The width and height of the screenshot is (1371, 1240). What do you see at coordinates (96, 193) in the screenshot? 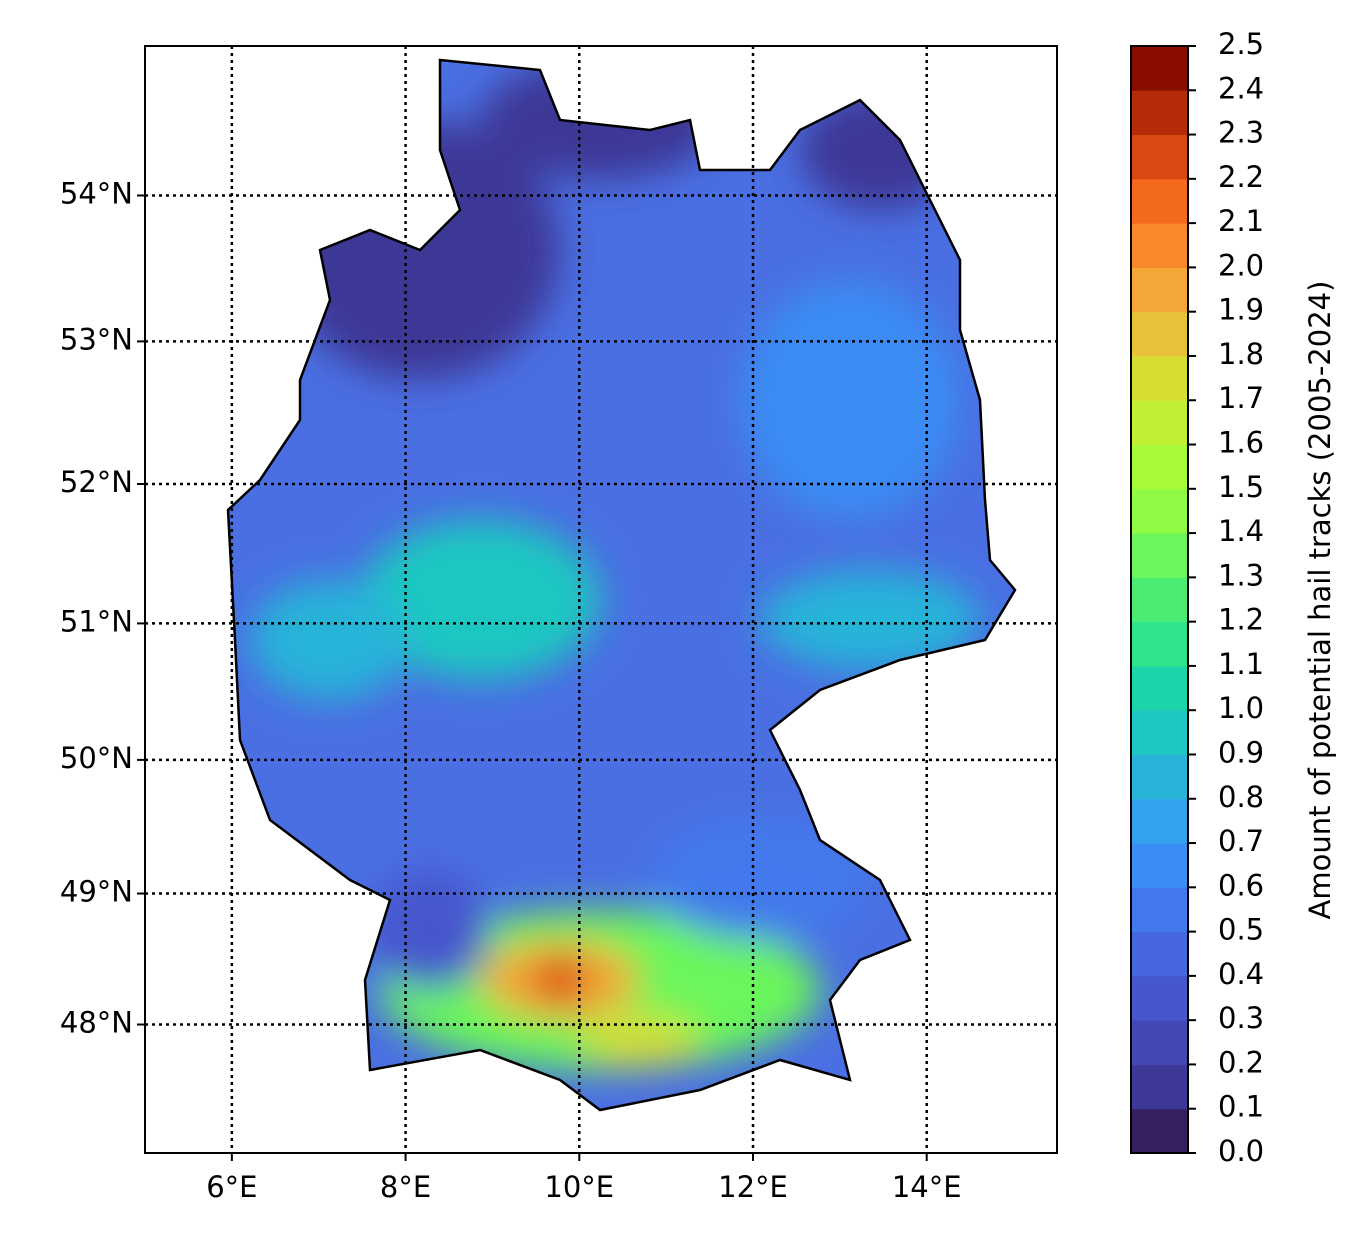
I see `y-tick-label: 54°N` at bounding box center [96, 193].